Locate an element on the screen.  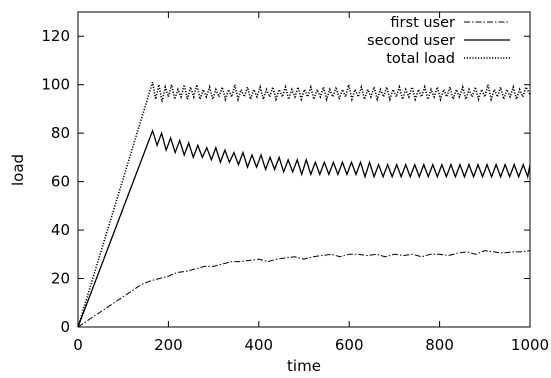
x-tick-label: 400 is located at coordinates (258, 345).